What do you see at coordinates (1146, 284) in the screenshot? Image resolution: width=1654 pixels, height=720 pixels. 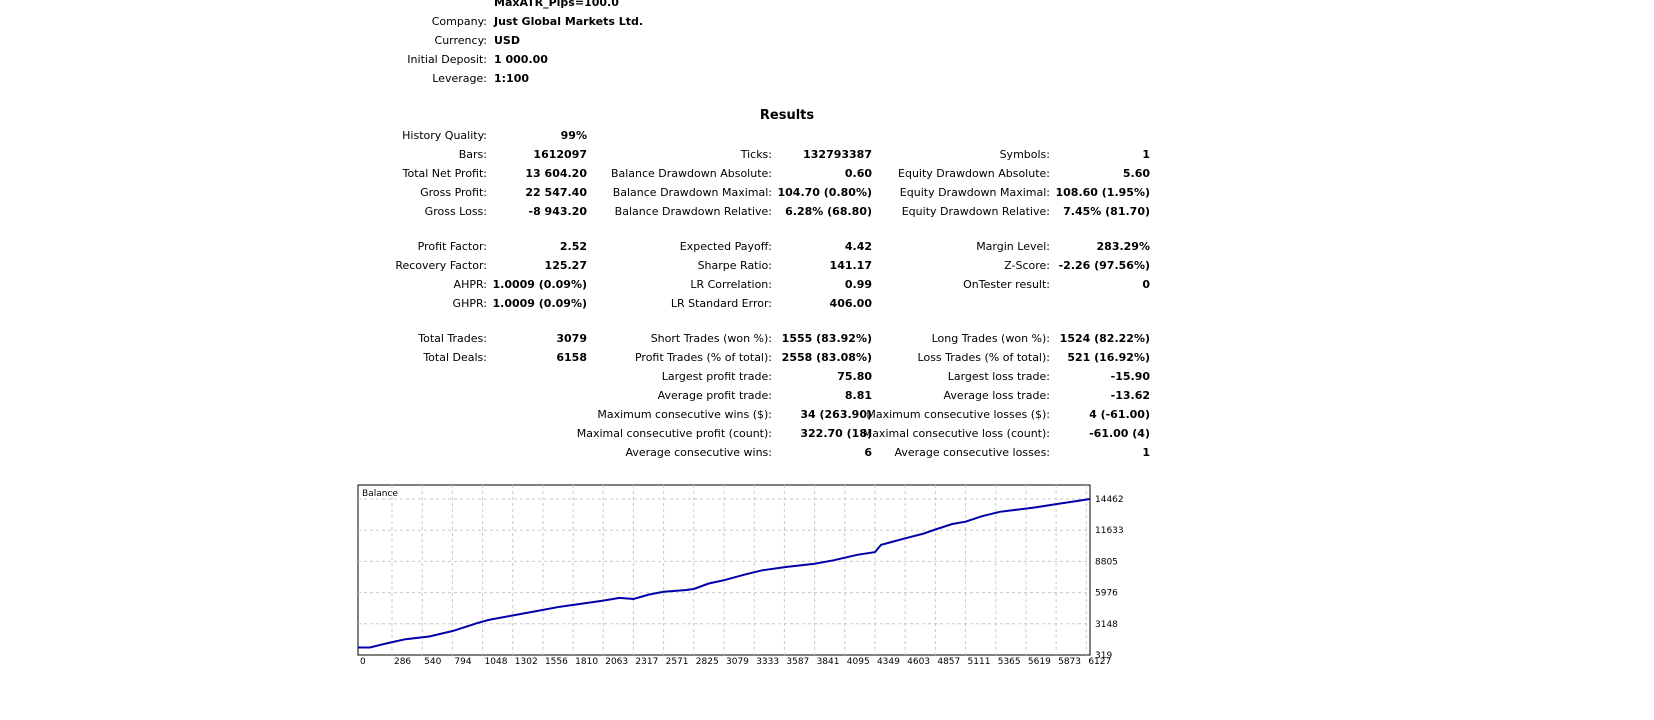 I see `result-value: 0` at bounding box center [1146, 284].